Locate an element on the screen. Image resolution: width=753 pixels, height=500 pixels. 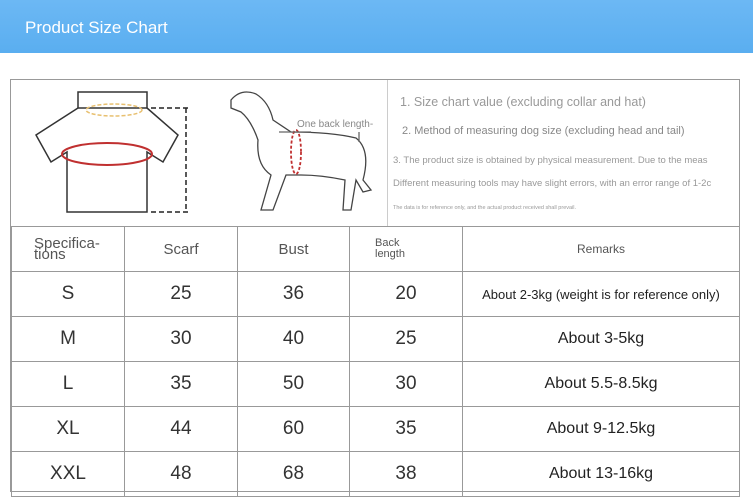
table-cell: M is located at coordinates (68, 339).